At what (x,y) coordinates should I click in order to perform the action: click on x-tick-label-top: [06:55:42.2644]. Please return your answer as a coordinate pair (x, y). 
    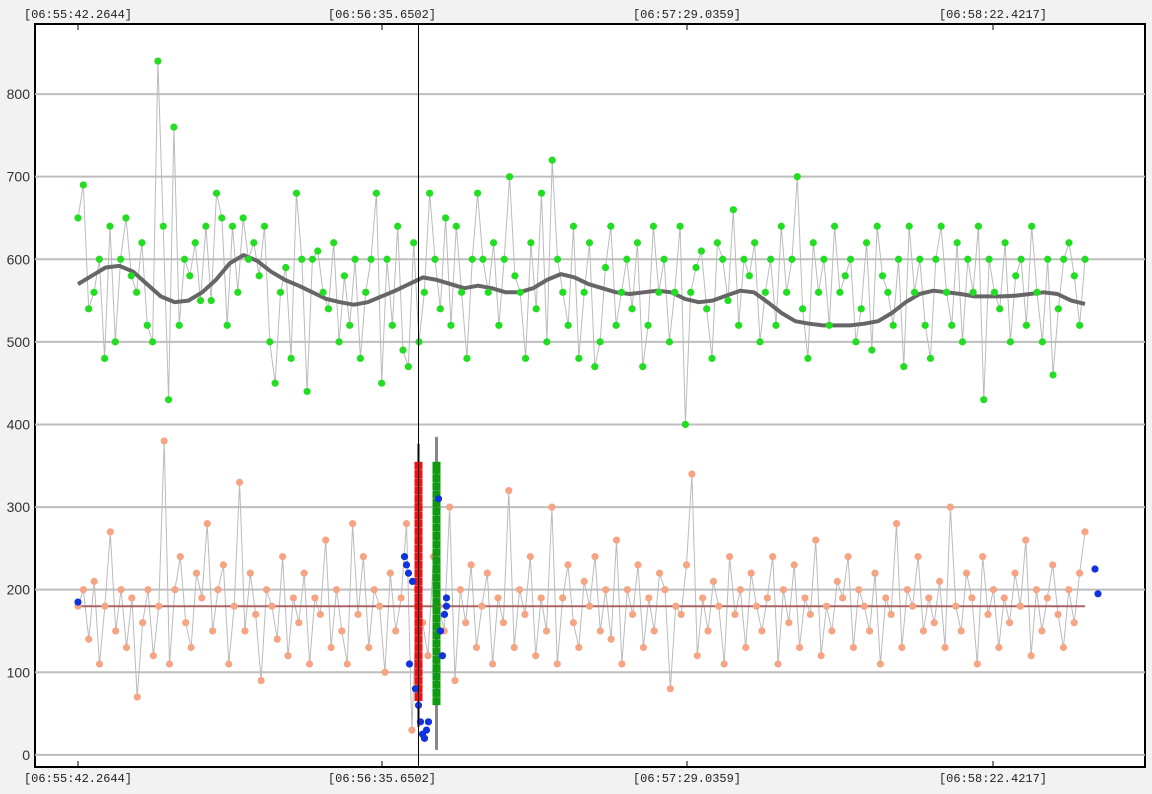
    Looking at the image, I should click on (78, 15).